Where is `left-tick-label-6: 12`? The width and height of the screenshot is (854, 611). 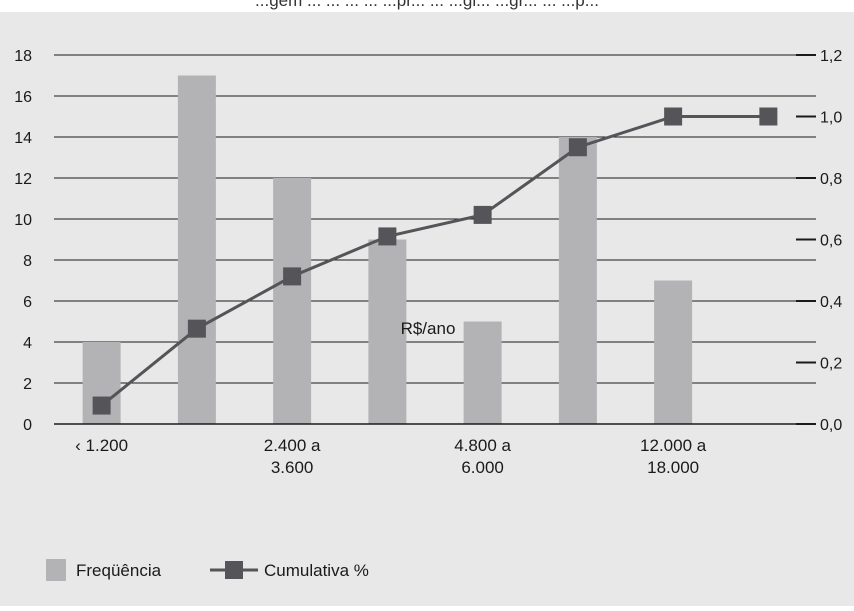
left-tick-label-6: 12 is located at coordinates (23, 179).